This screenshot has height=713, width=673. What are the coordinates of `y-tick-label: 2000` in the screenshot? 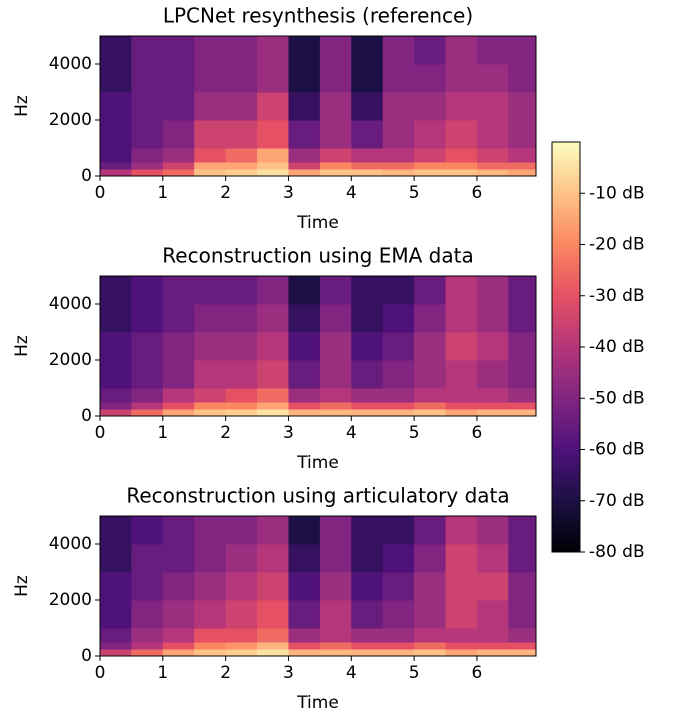 It's located at (70, 120).